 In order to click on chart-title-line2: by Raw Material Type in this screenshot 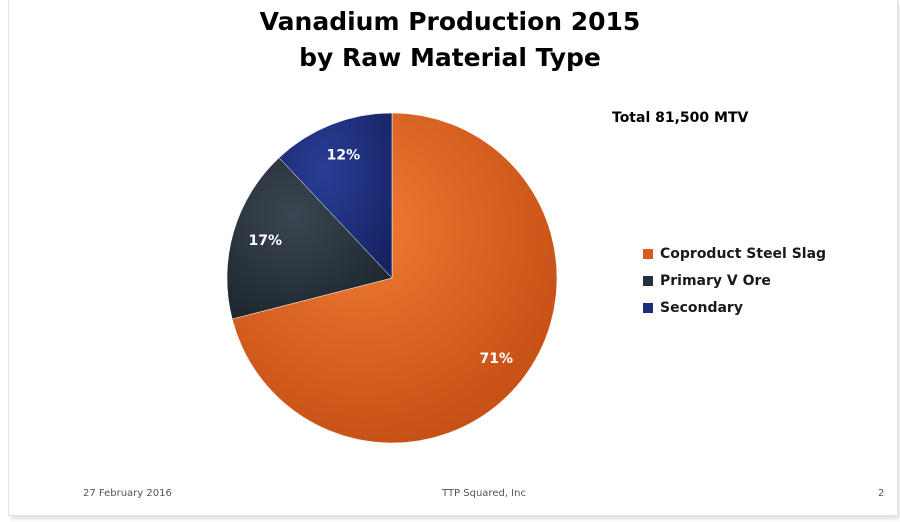, I will do `click(450, 57)`.